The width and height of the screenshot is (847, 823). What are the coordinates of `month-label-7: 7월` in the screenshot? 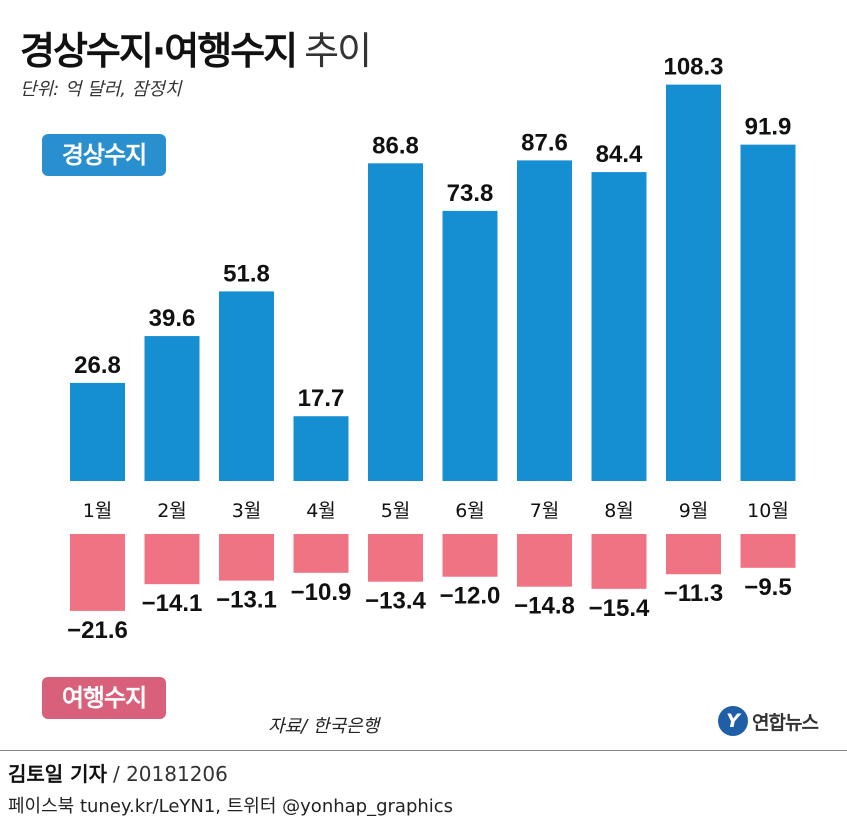 It's located at (545, 511).